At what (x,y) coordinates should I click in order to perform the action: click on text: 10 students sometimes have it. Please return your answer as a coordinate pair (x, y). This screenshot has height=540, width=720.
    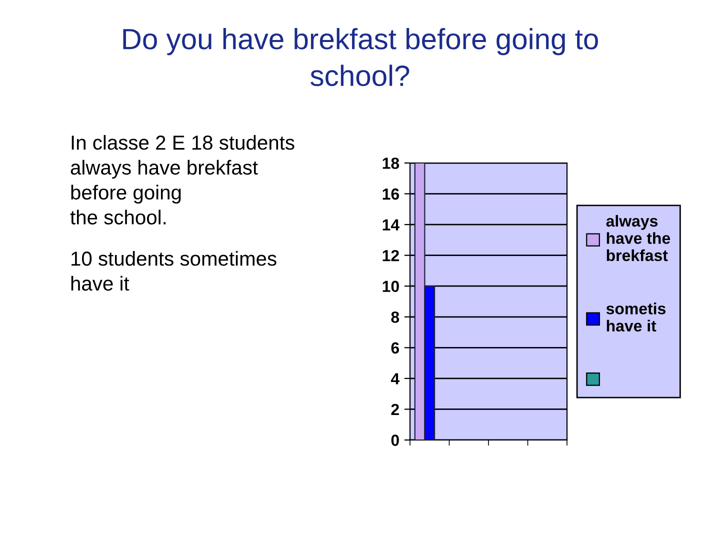
    Looking at the image, I should click on (173, 271).